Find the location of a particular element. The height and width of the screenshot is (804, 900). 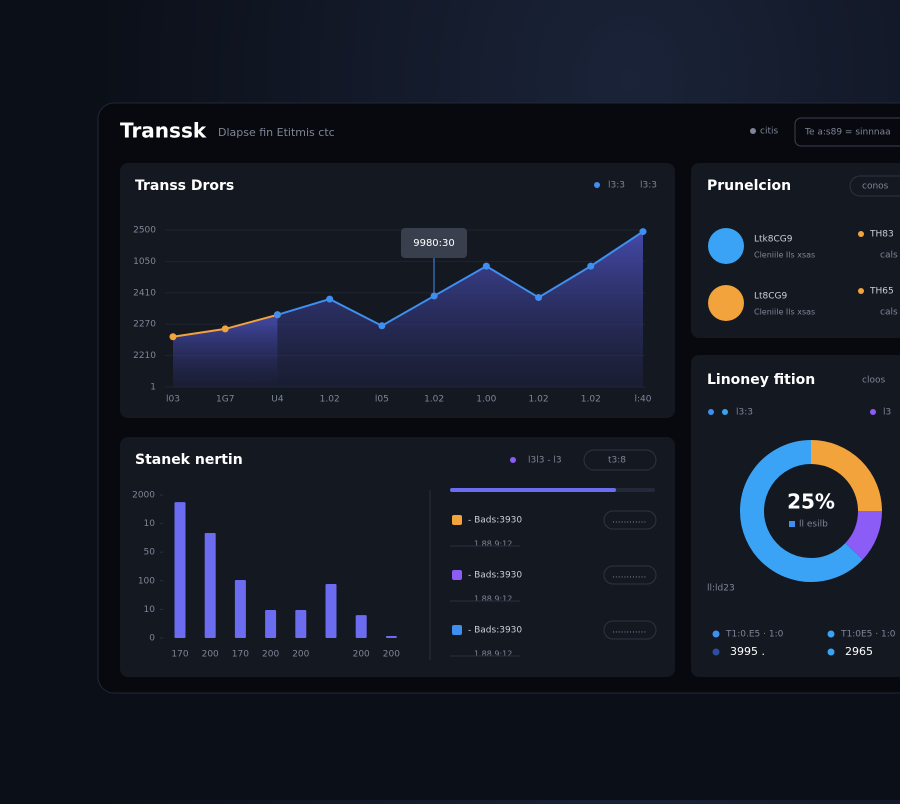

x-tick-label: l05 is located at coordinates (382, 400).